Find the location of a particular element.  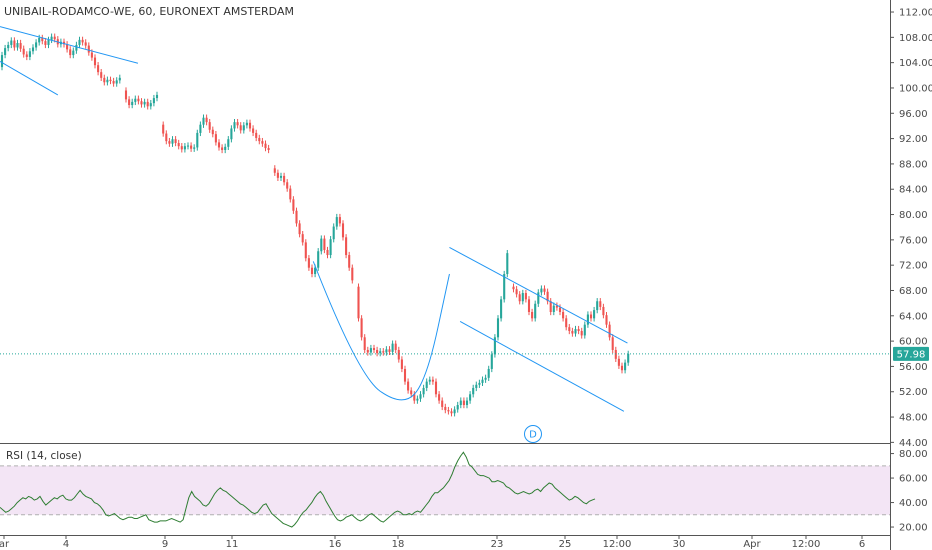

price-tick-label: 88.00 is located at coordinates (913, 164).